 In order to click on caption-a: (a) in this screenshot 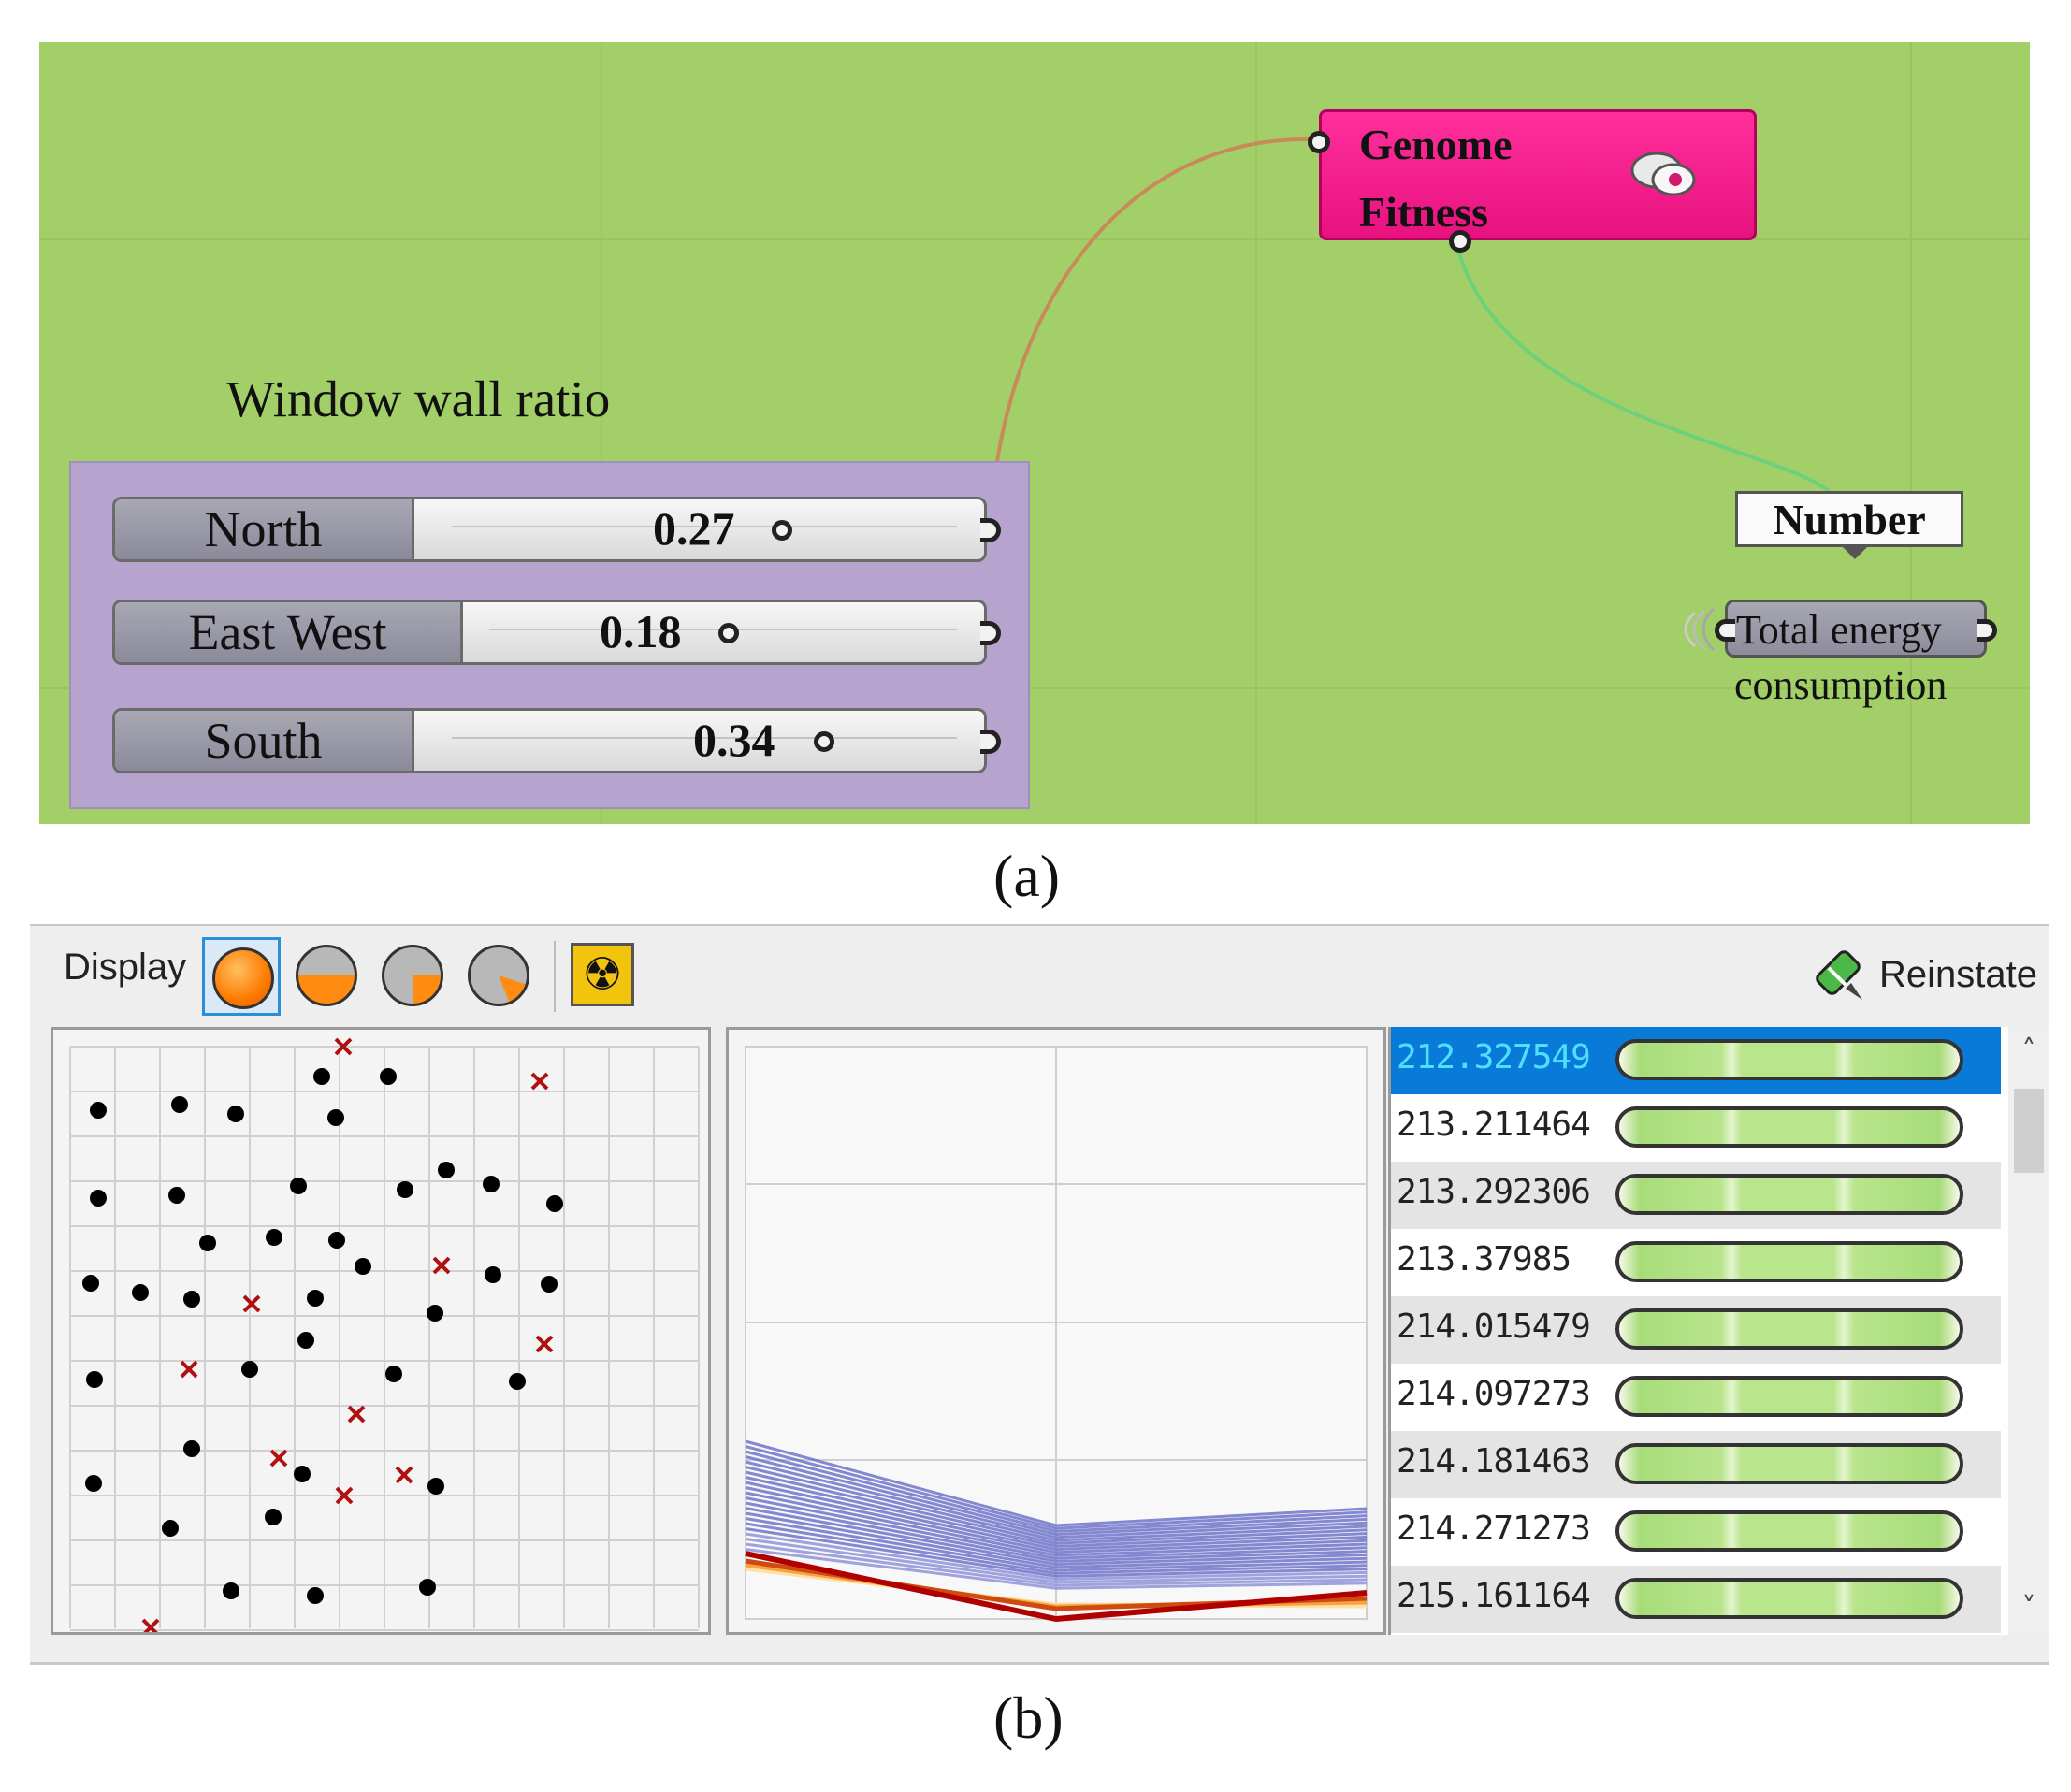, I will do `click(1027, 876)`.